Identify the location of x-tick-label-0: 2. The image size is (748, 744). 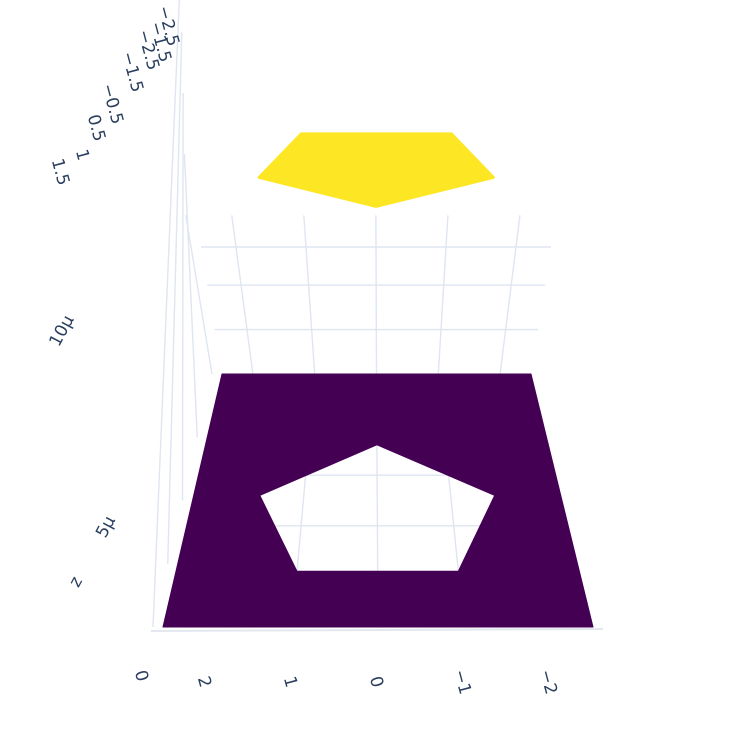
(204, 682).